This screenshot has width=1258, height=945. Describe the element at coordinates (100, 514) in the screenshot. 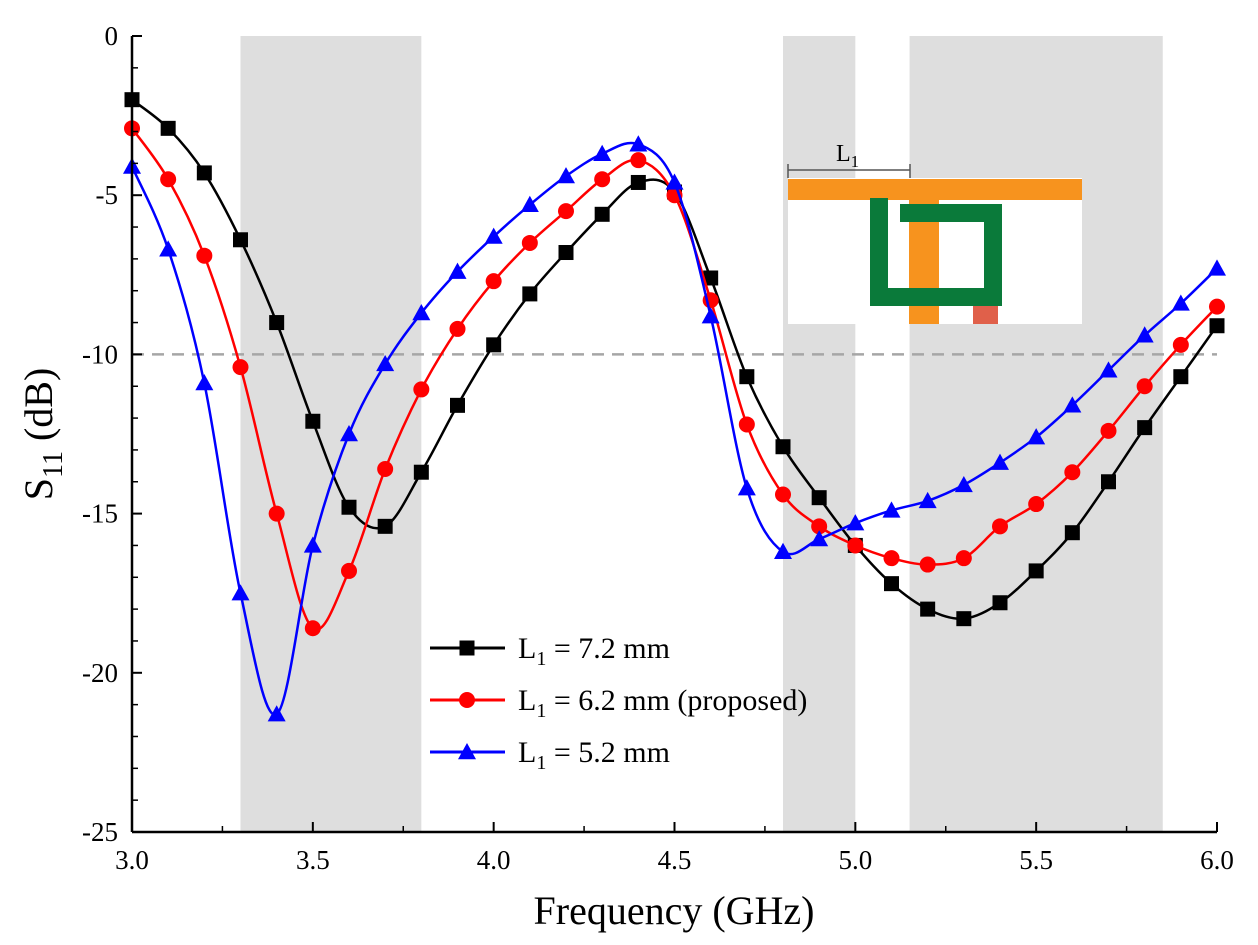

I see `y-tick-label: -15` at that location.